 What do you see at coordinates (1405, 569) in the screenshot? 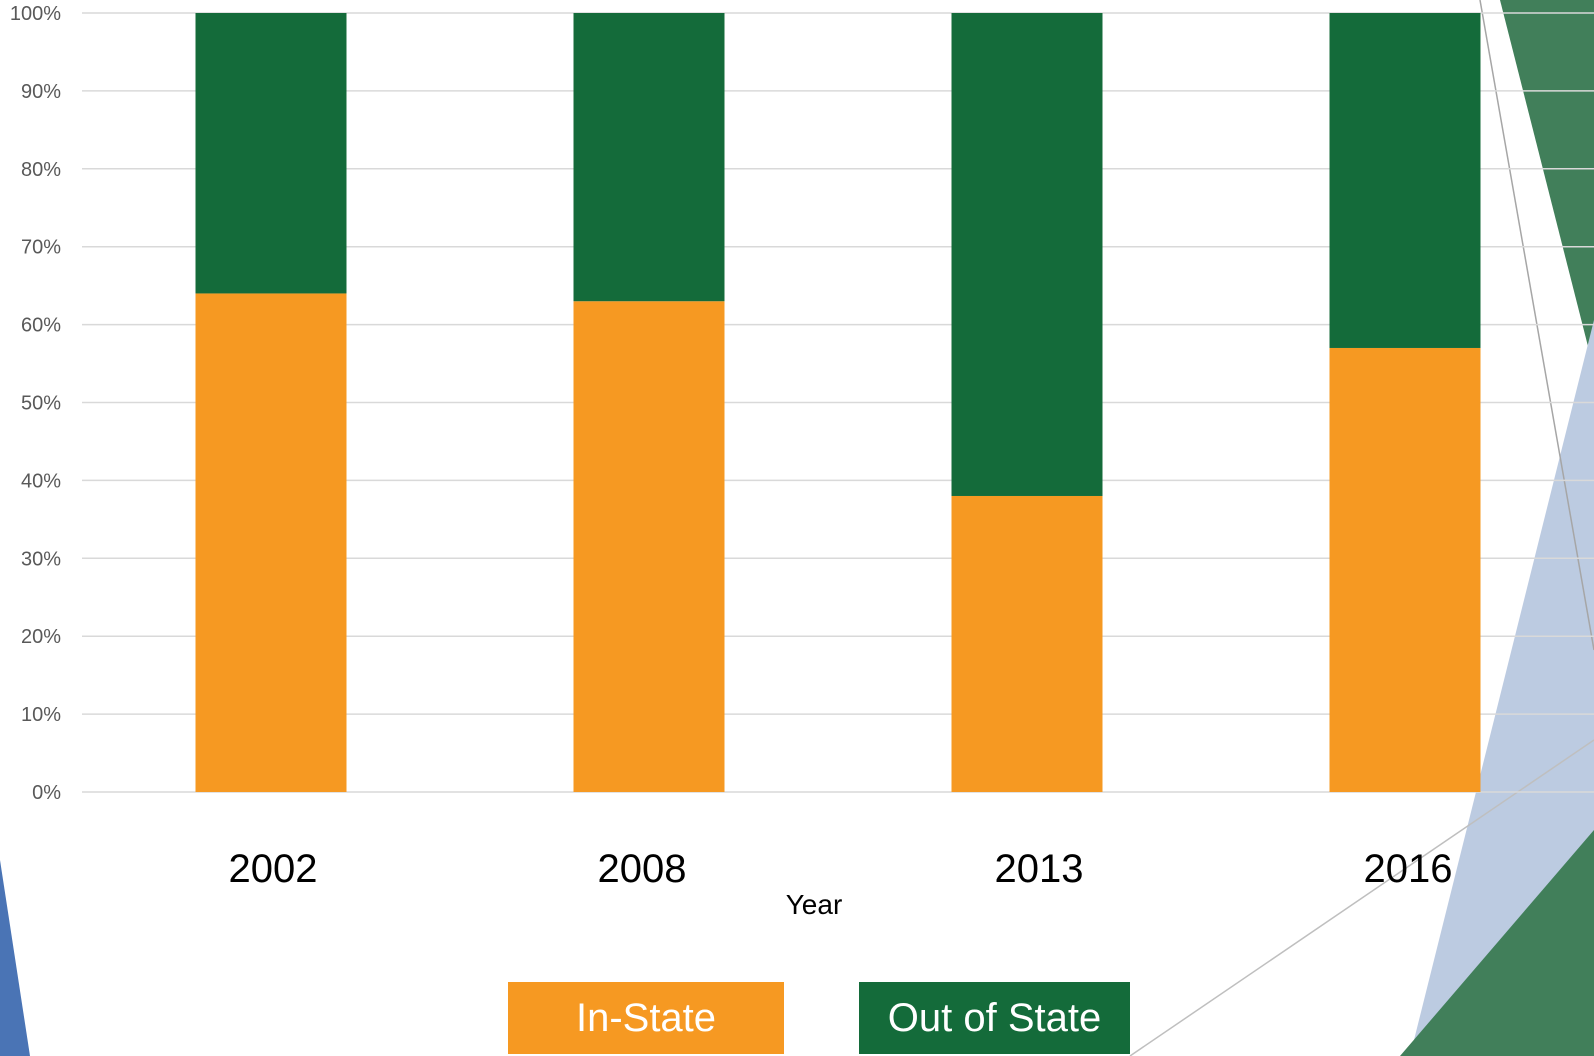
I see `bar-in-state-2016` at bounding box center [1405, 569].